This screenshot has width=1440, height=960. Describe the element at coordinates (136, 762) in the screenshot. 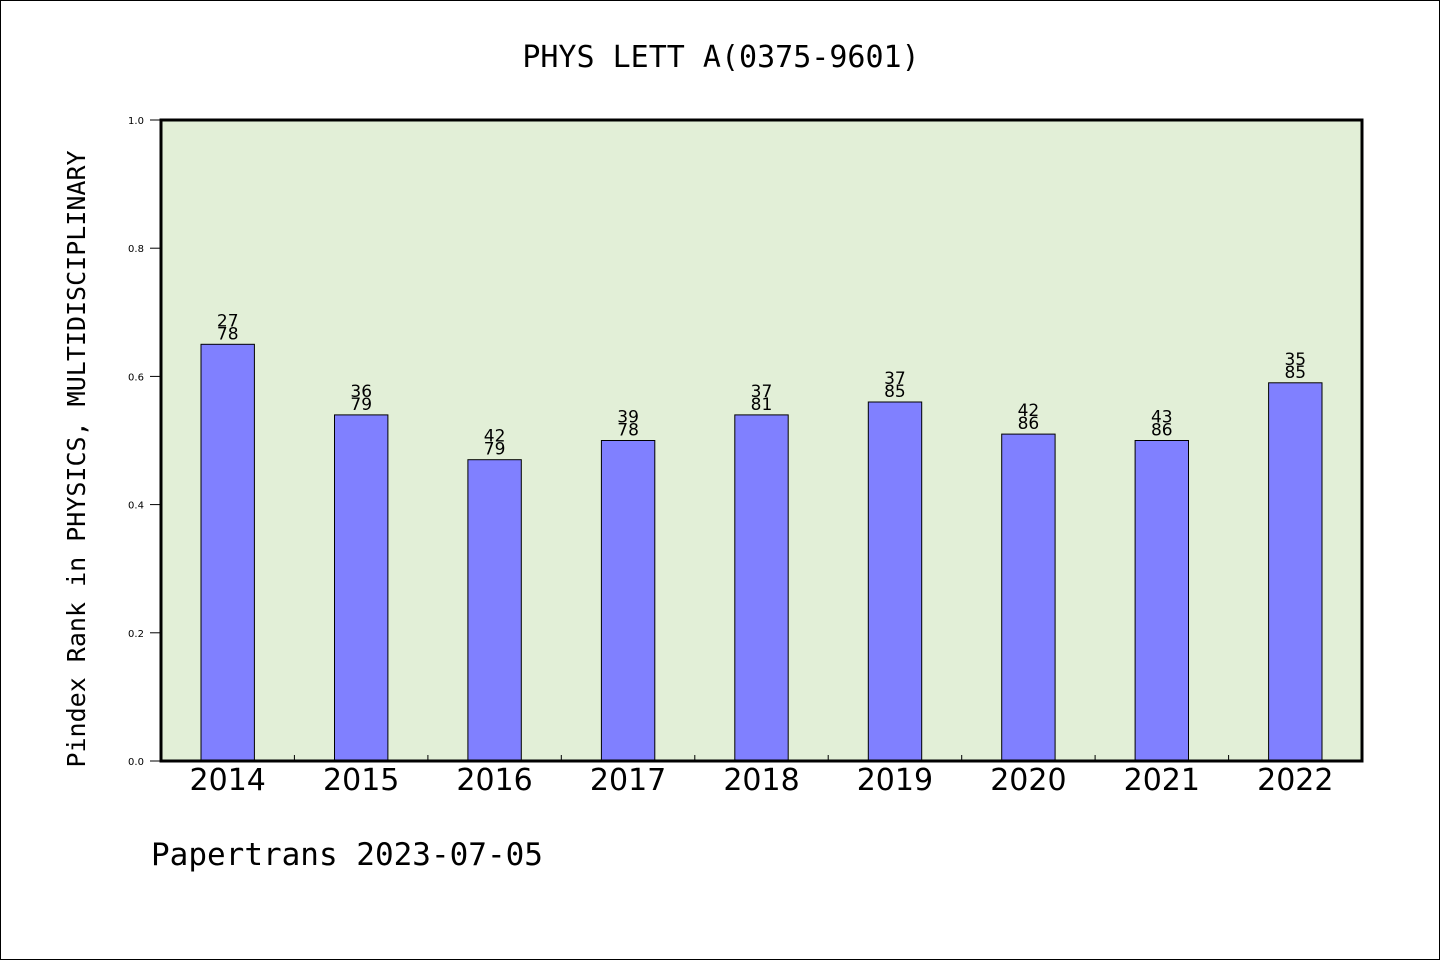

I see `y-tick-label-0.0: 0.0` at that location.